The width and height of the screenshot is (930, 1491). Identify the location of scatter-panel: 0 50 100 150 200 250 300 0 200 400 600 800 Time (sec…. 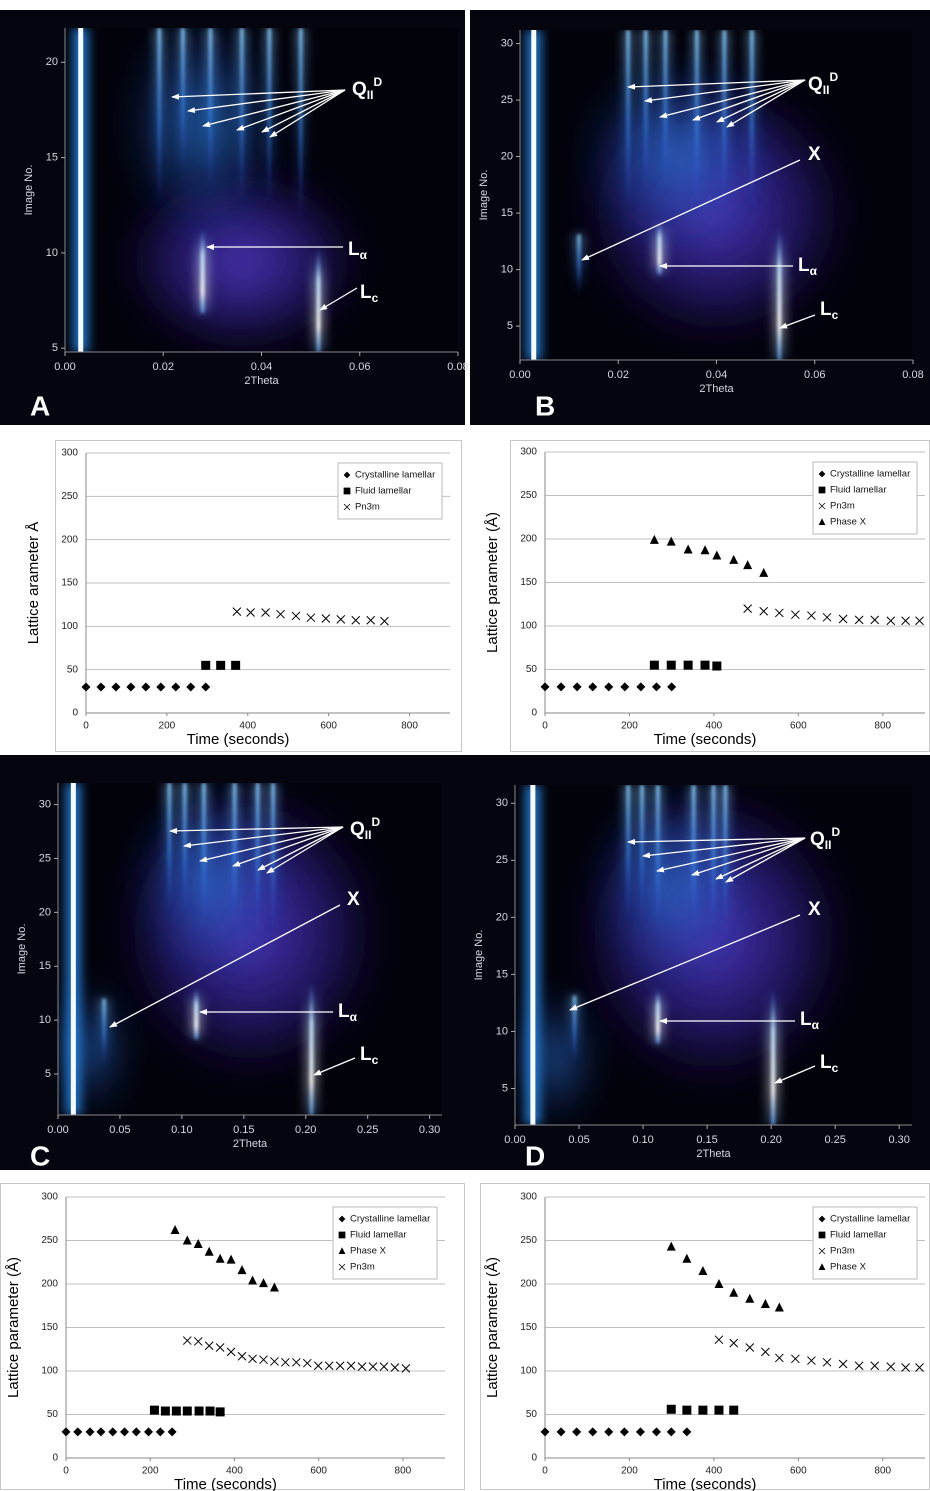
(705, 1337).